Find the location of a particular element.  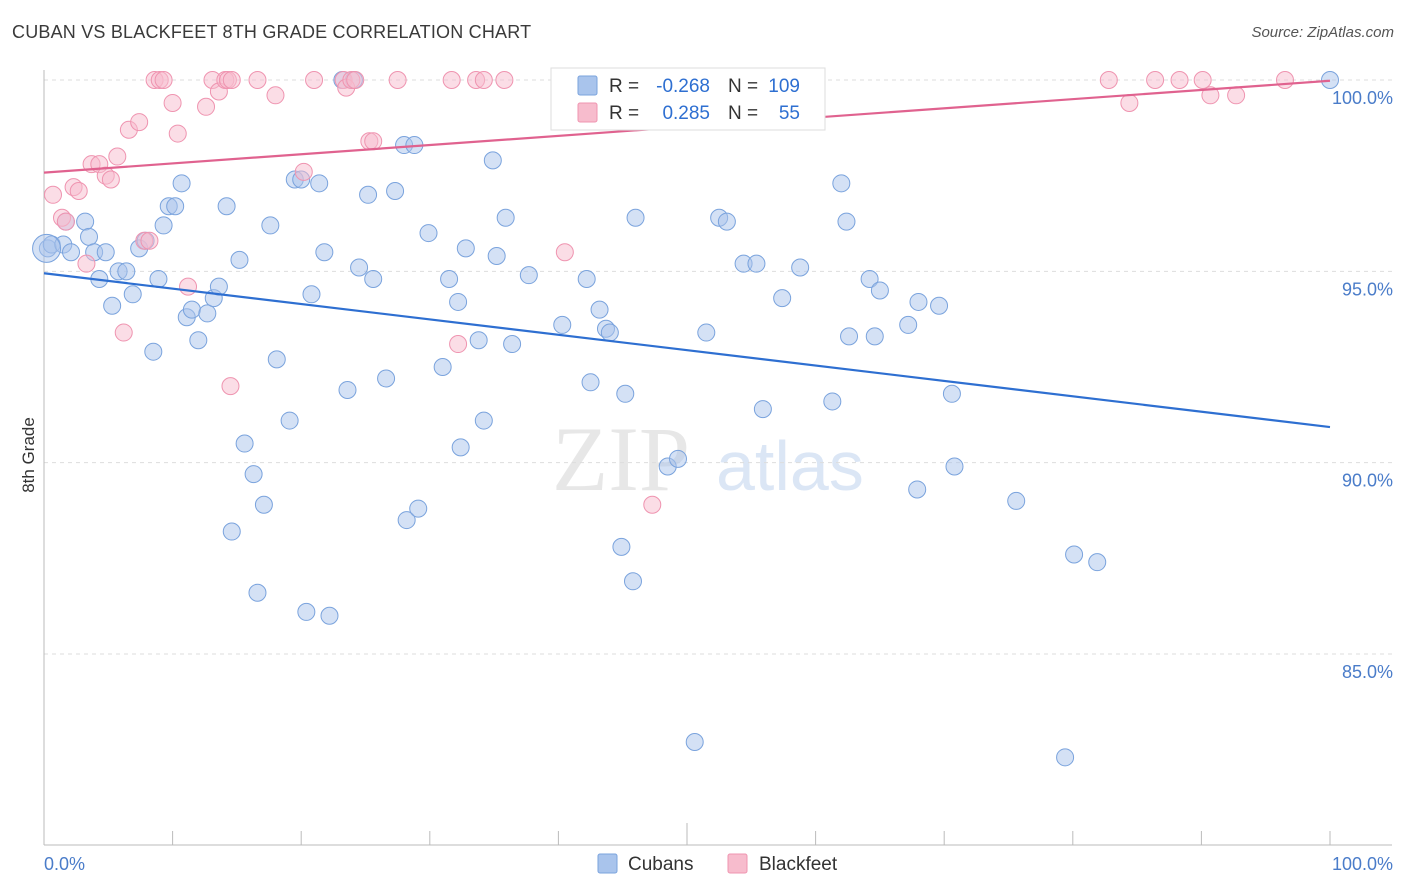

x-tick-label: 100.0% is located at coordinates (1362, 864).